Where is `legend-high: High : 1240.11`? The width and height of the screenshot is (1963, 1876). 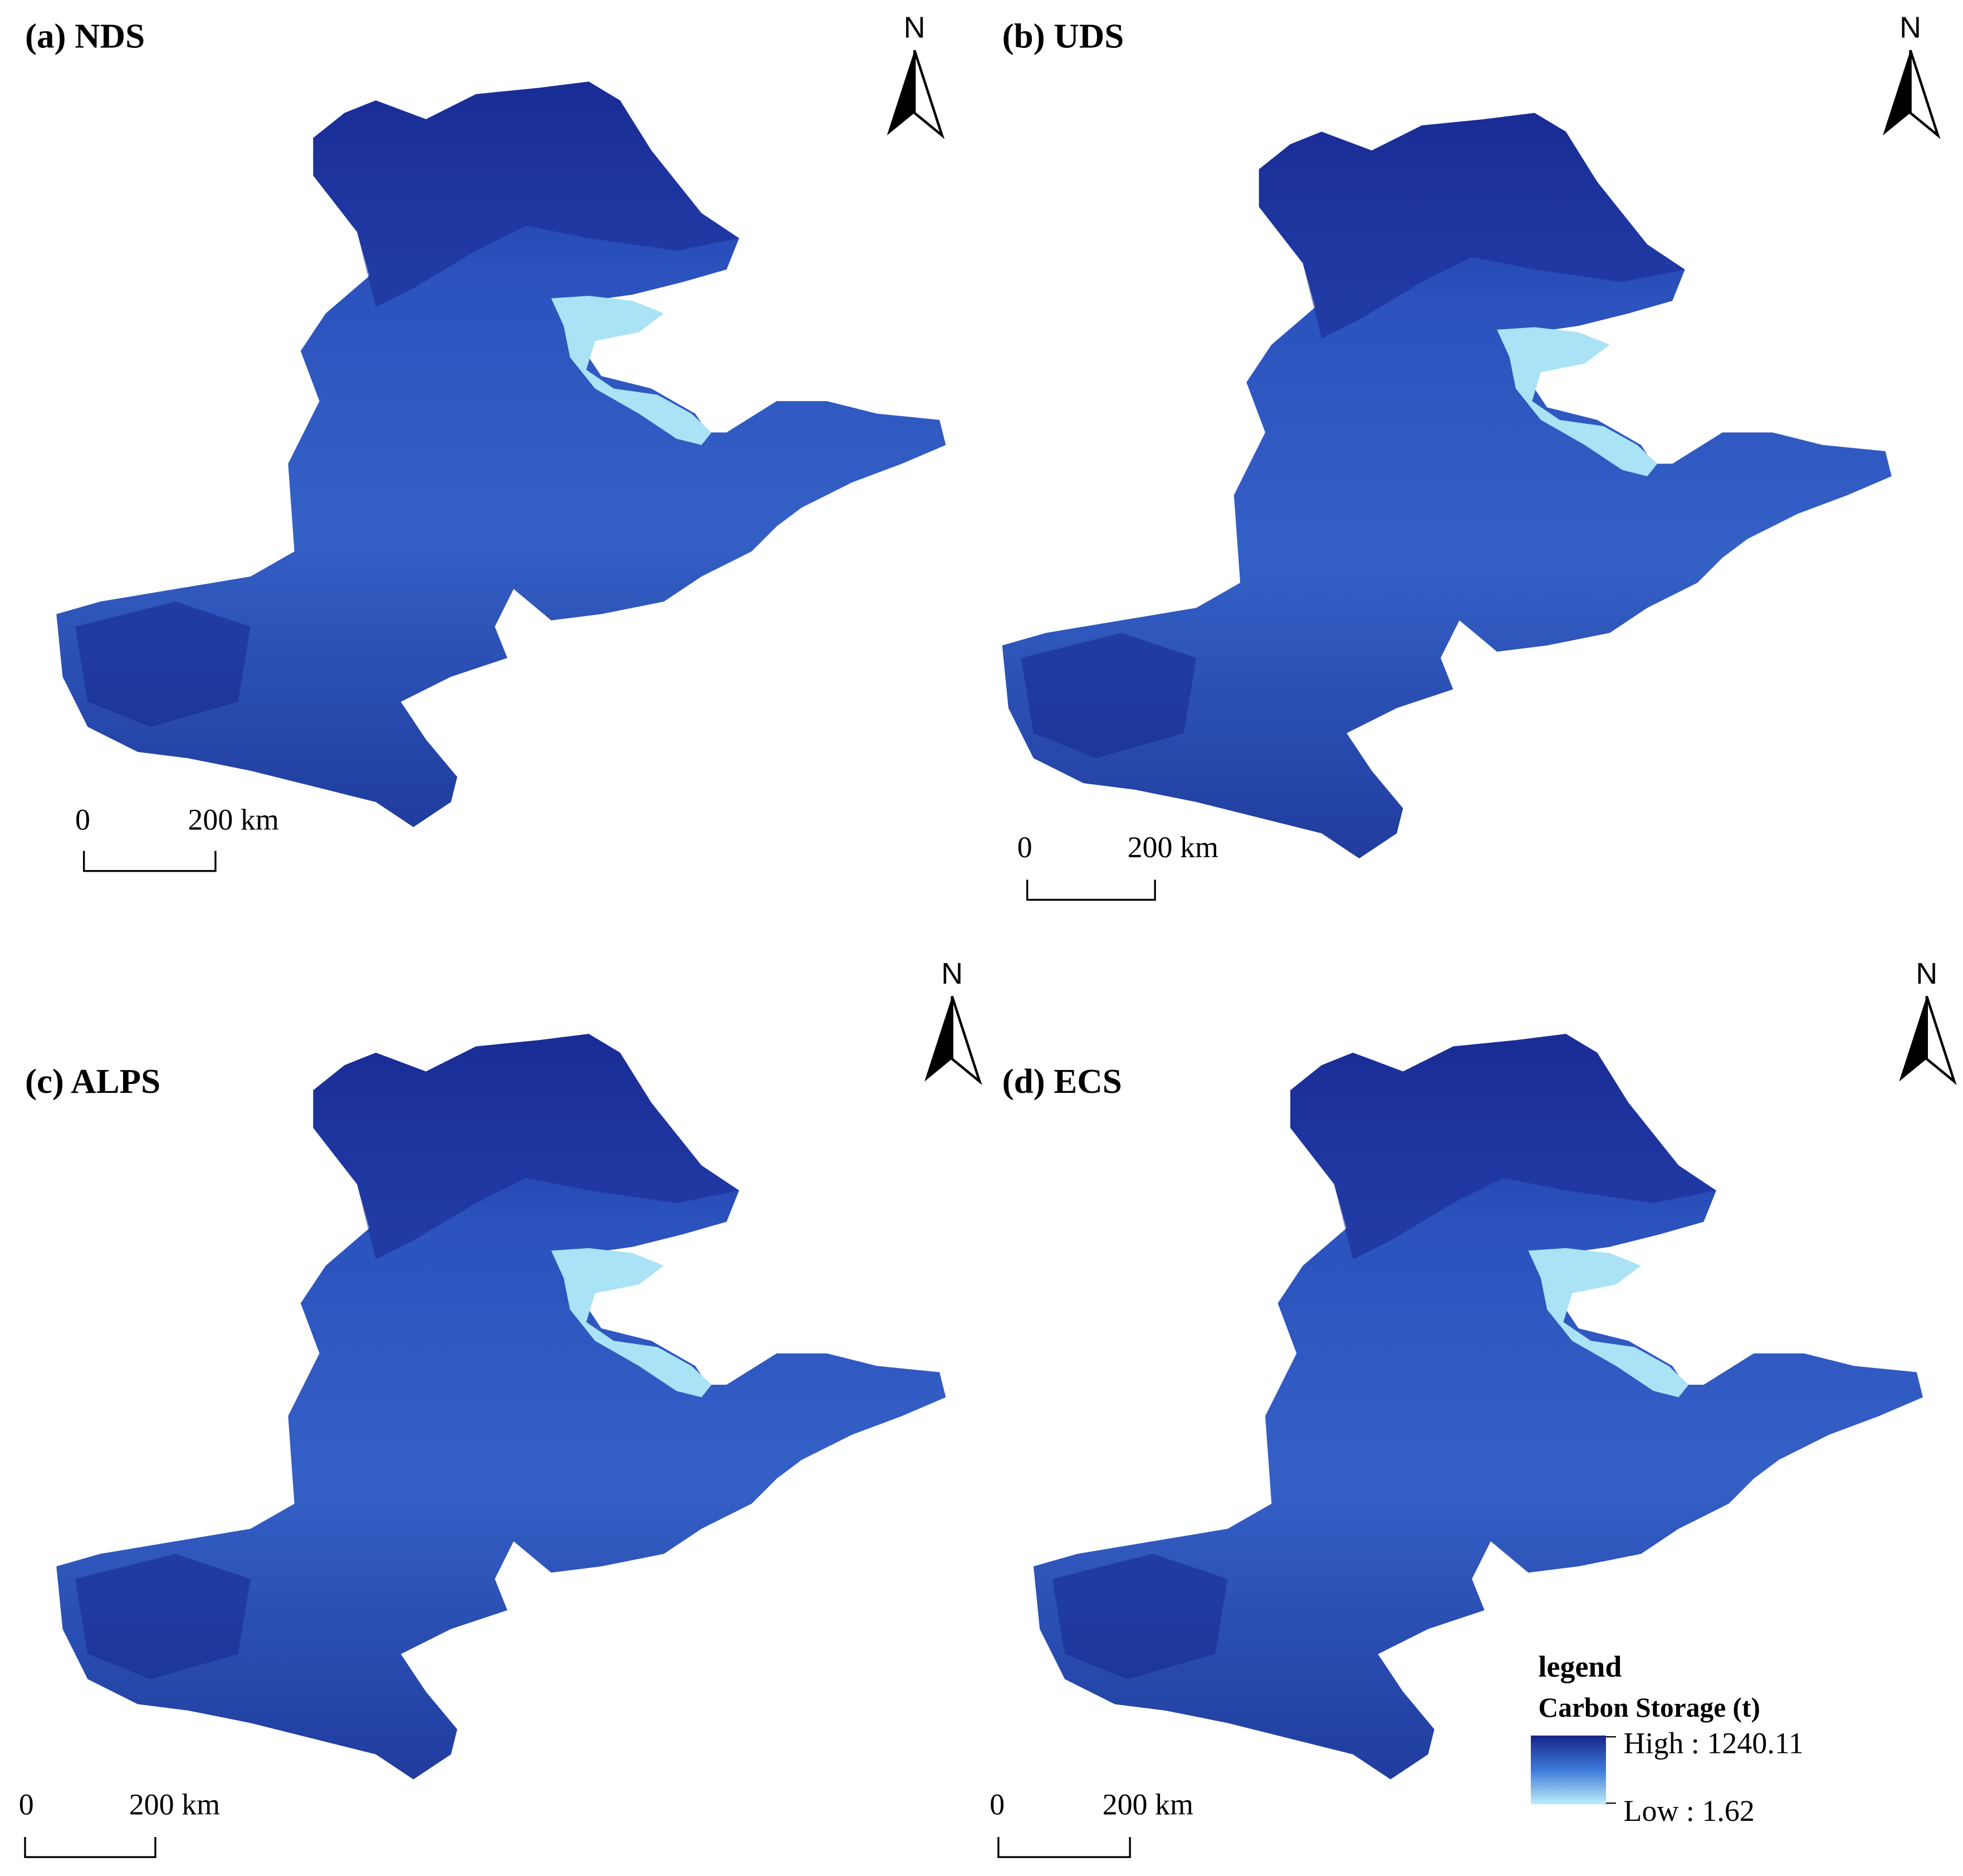 legend-high: High : 1240.11 is located at coordinates (1713, 1743).